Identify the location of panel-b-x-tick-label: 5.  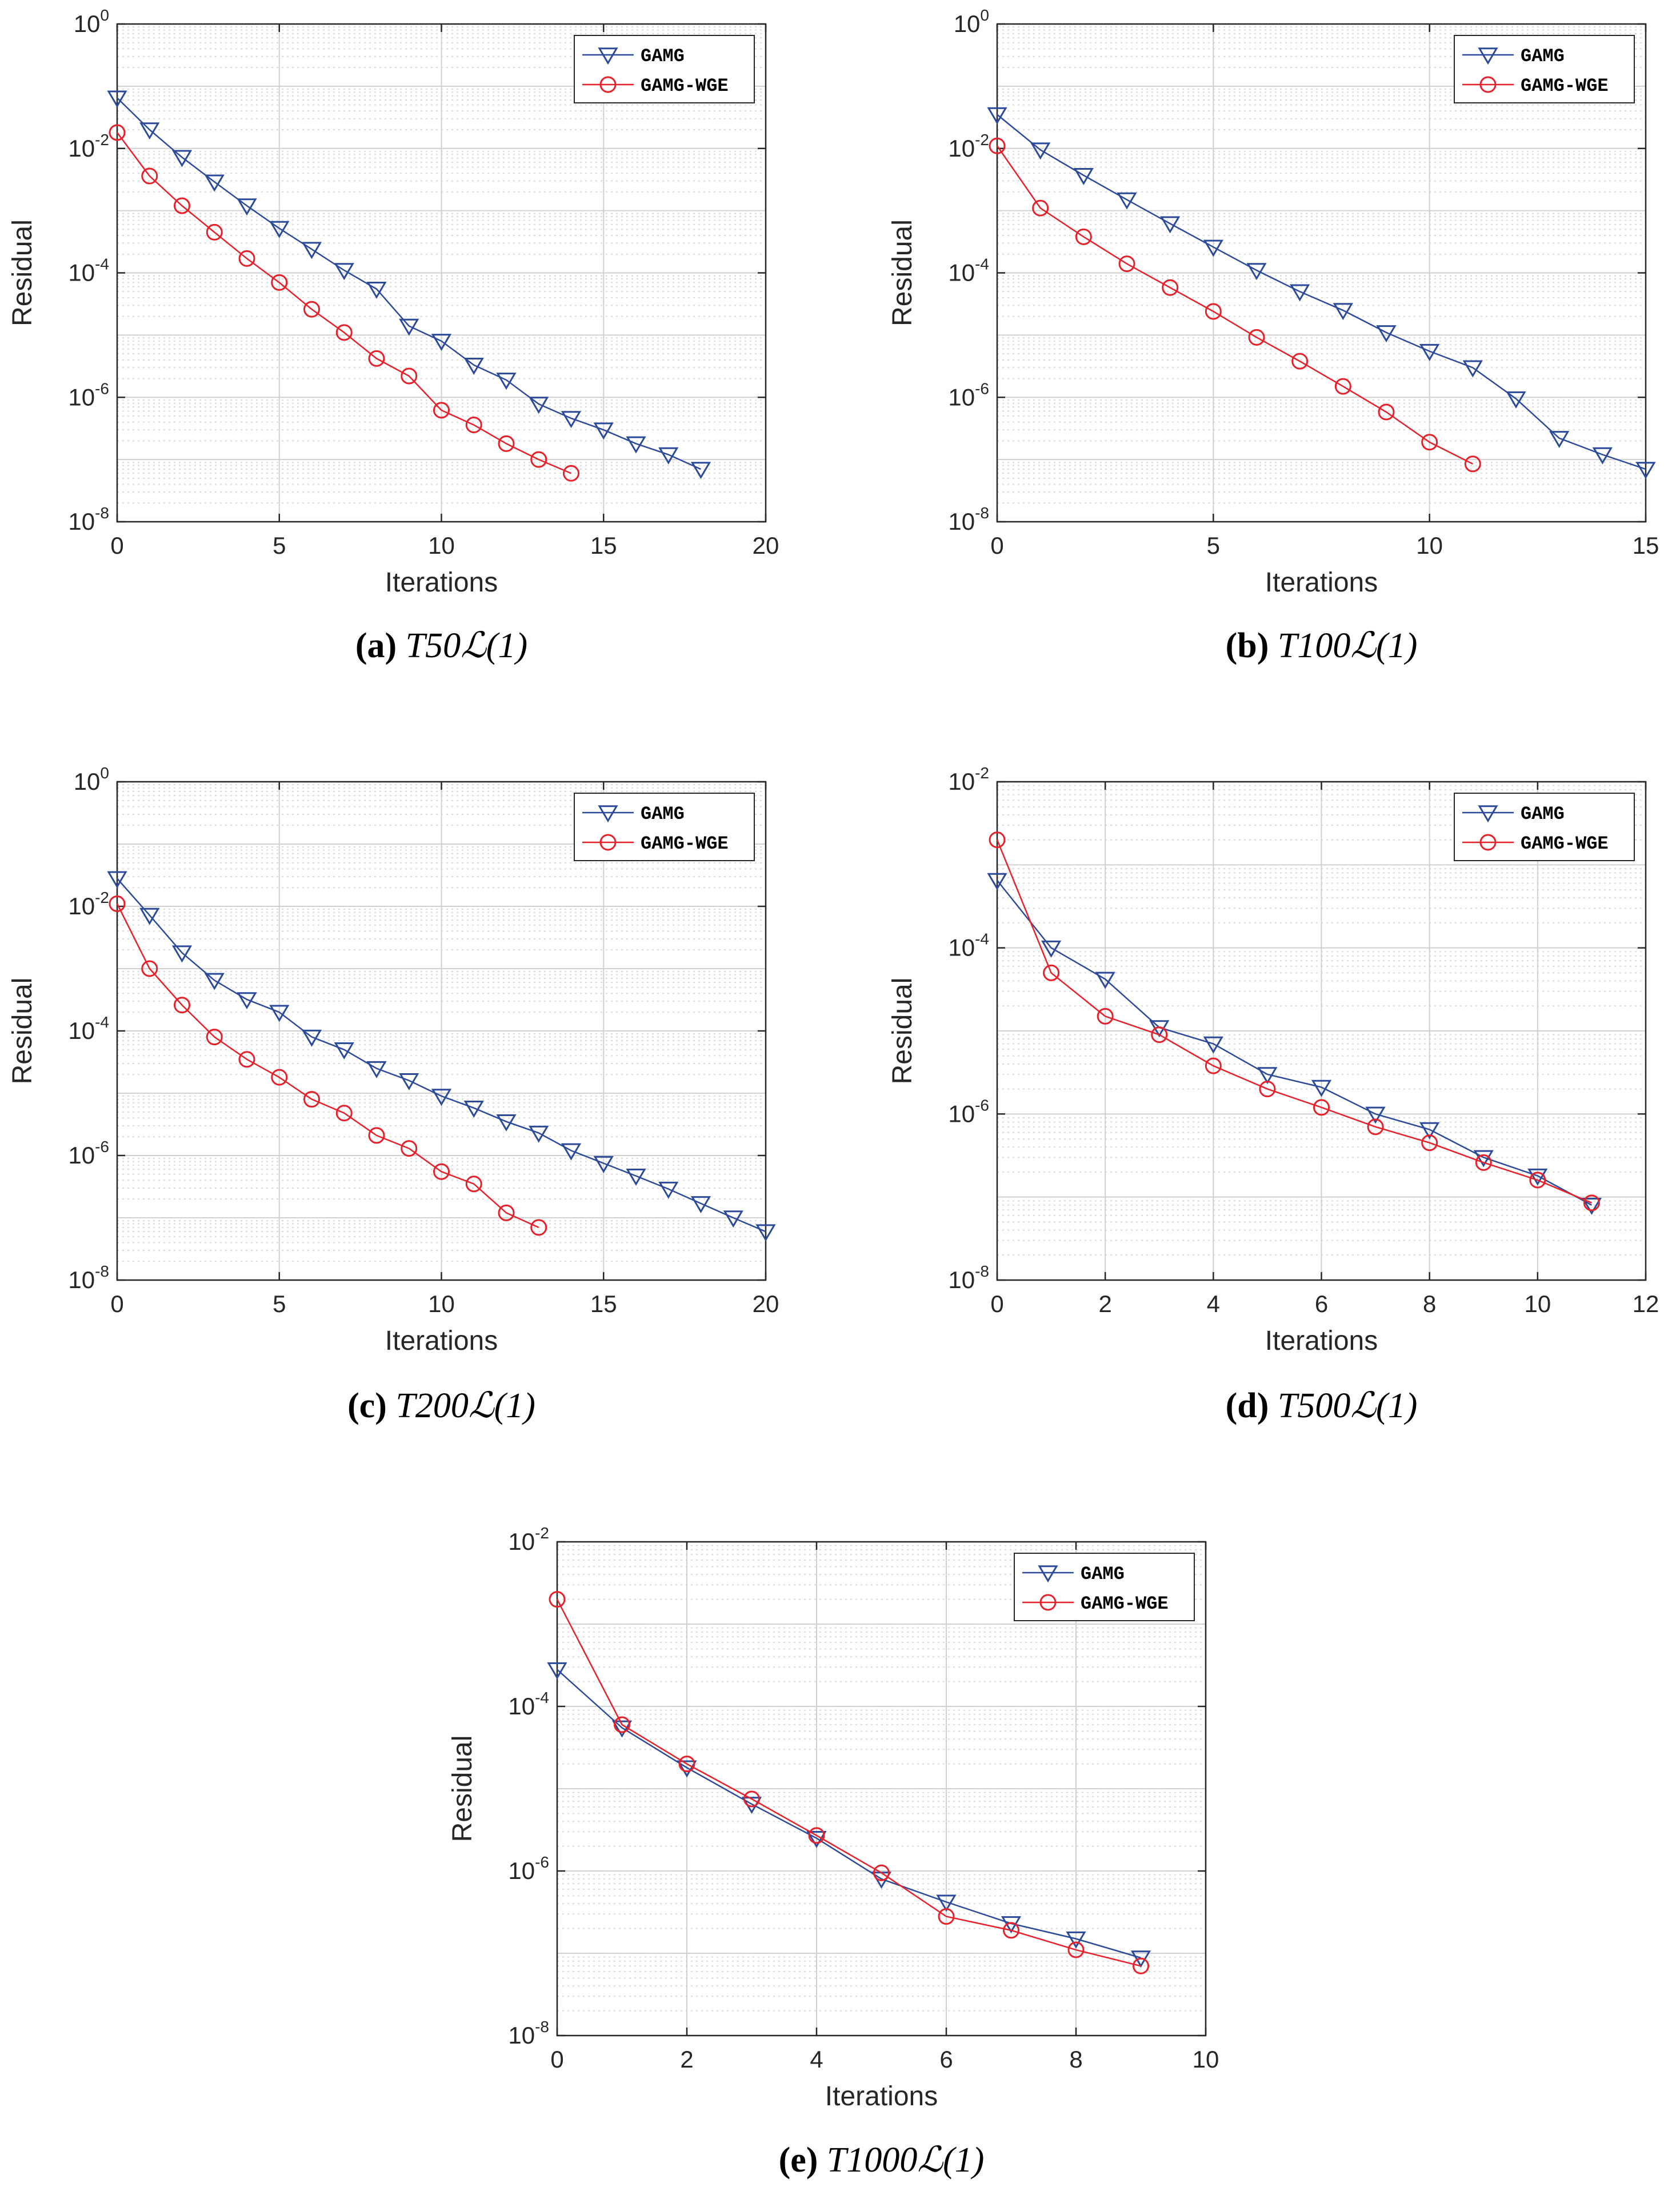
(1213, 545).